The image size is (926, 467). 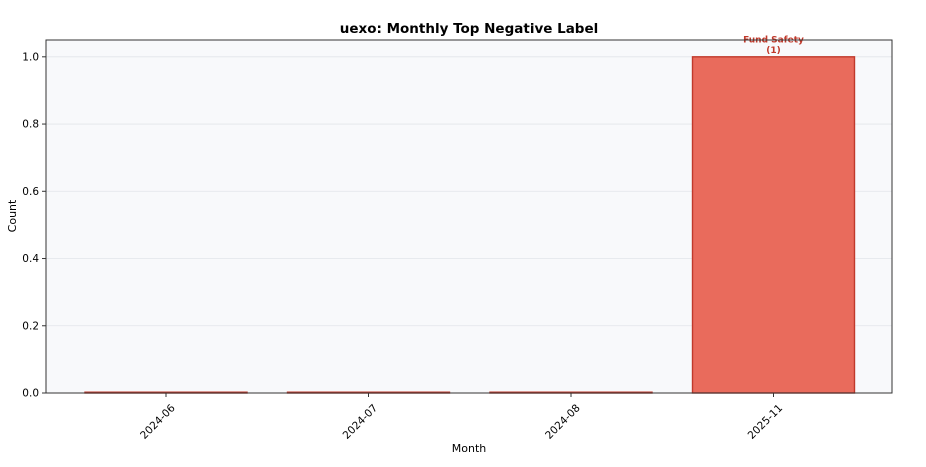 What do you see at coordinates (469, 29) in the screenshot?
I see `chart-title: uexo: Monthly Top Negative Label` at bounding box center [469, 29].